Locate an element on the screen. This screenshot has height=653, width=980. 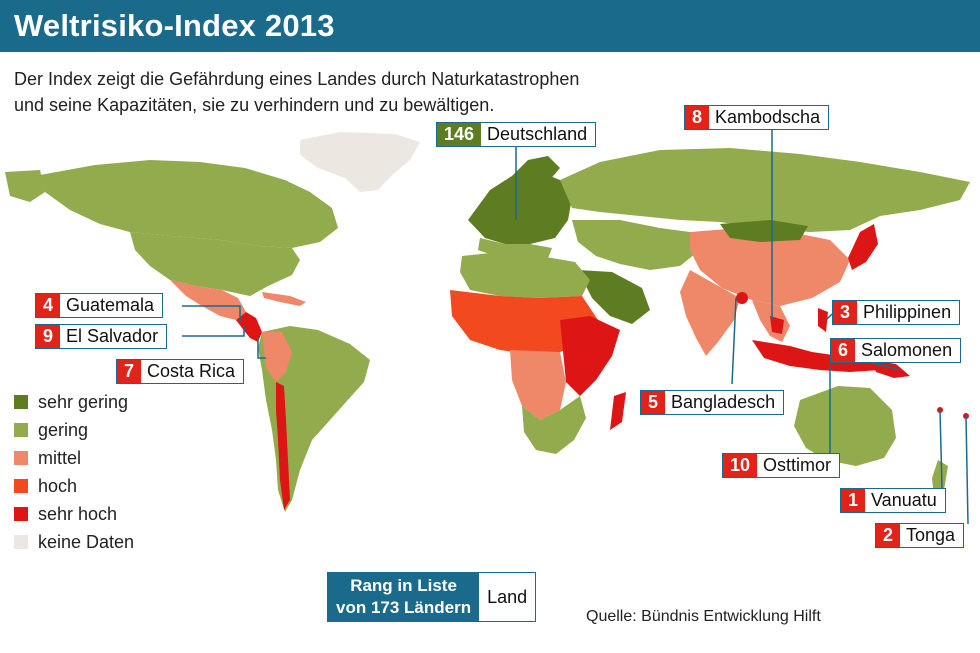
legend-label: hoch is located at coordinates (58, 485).